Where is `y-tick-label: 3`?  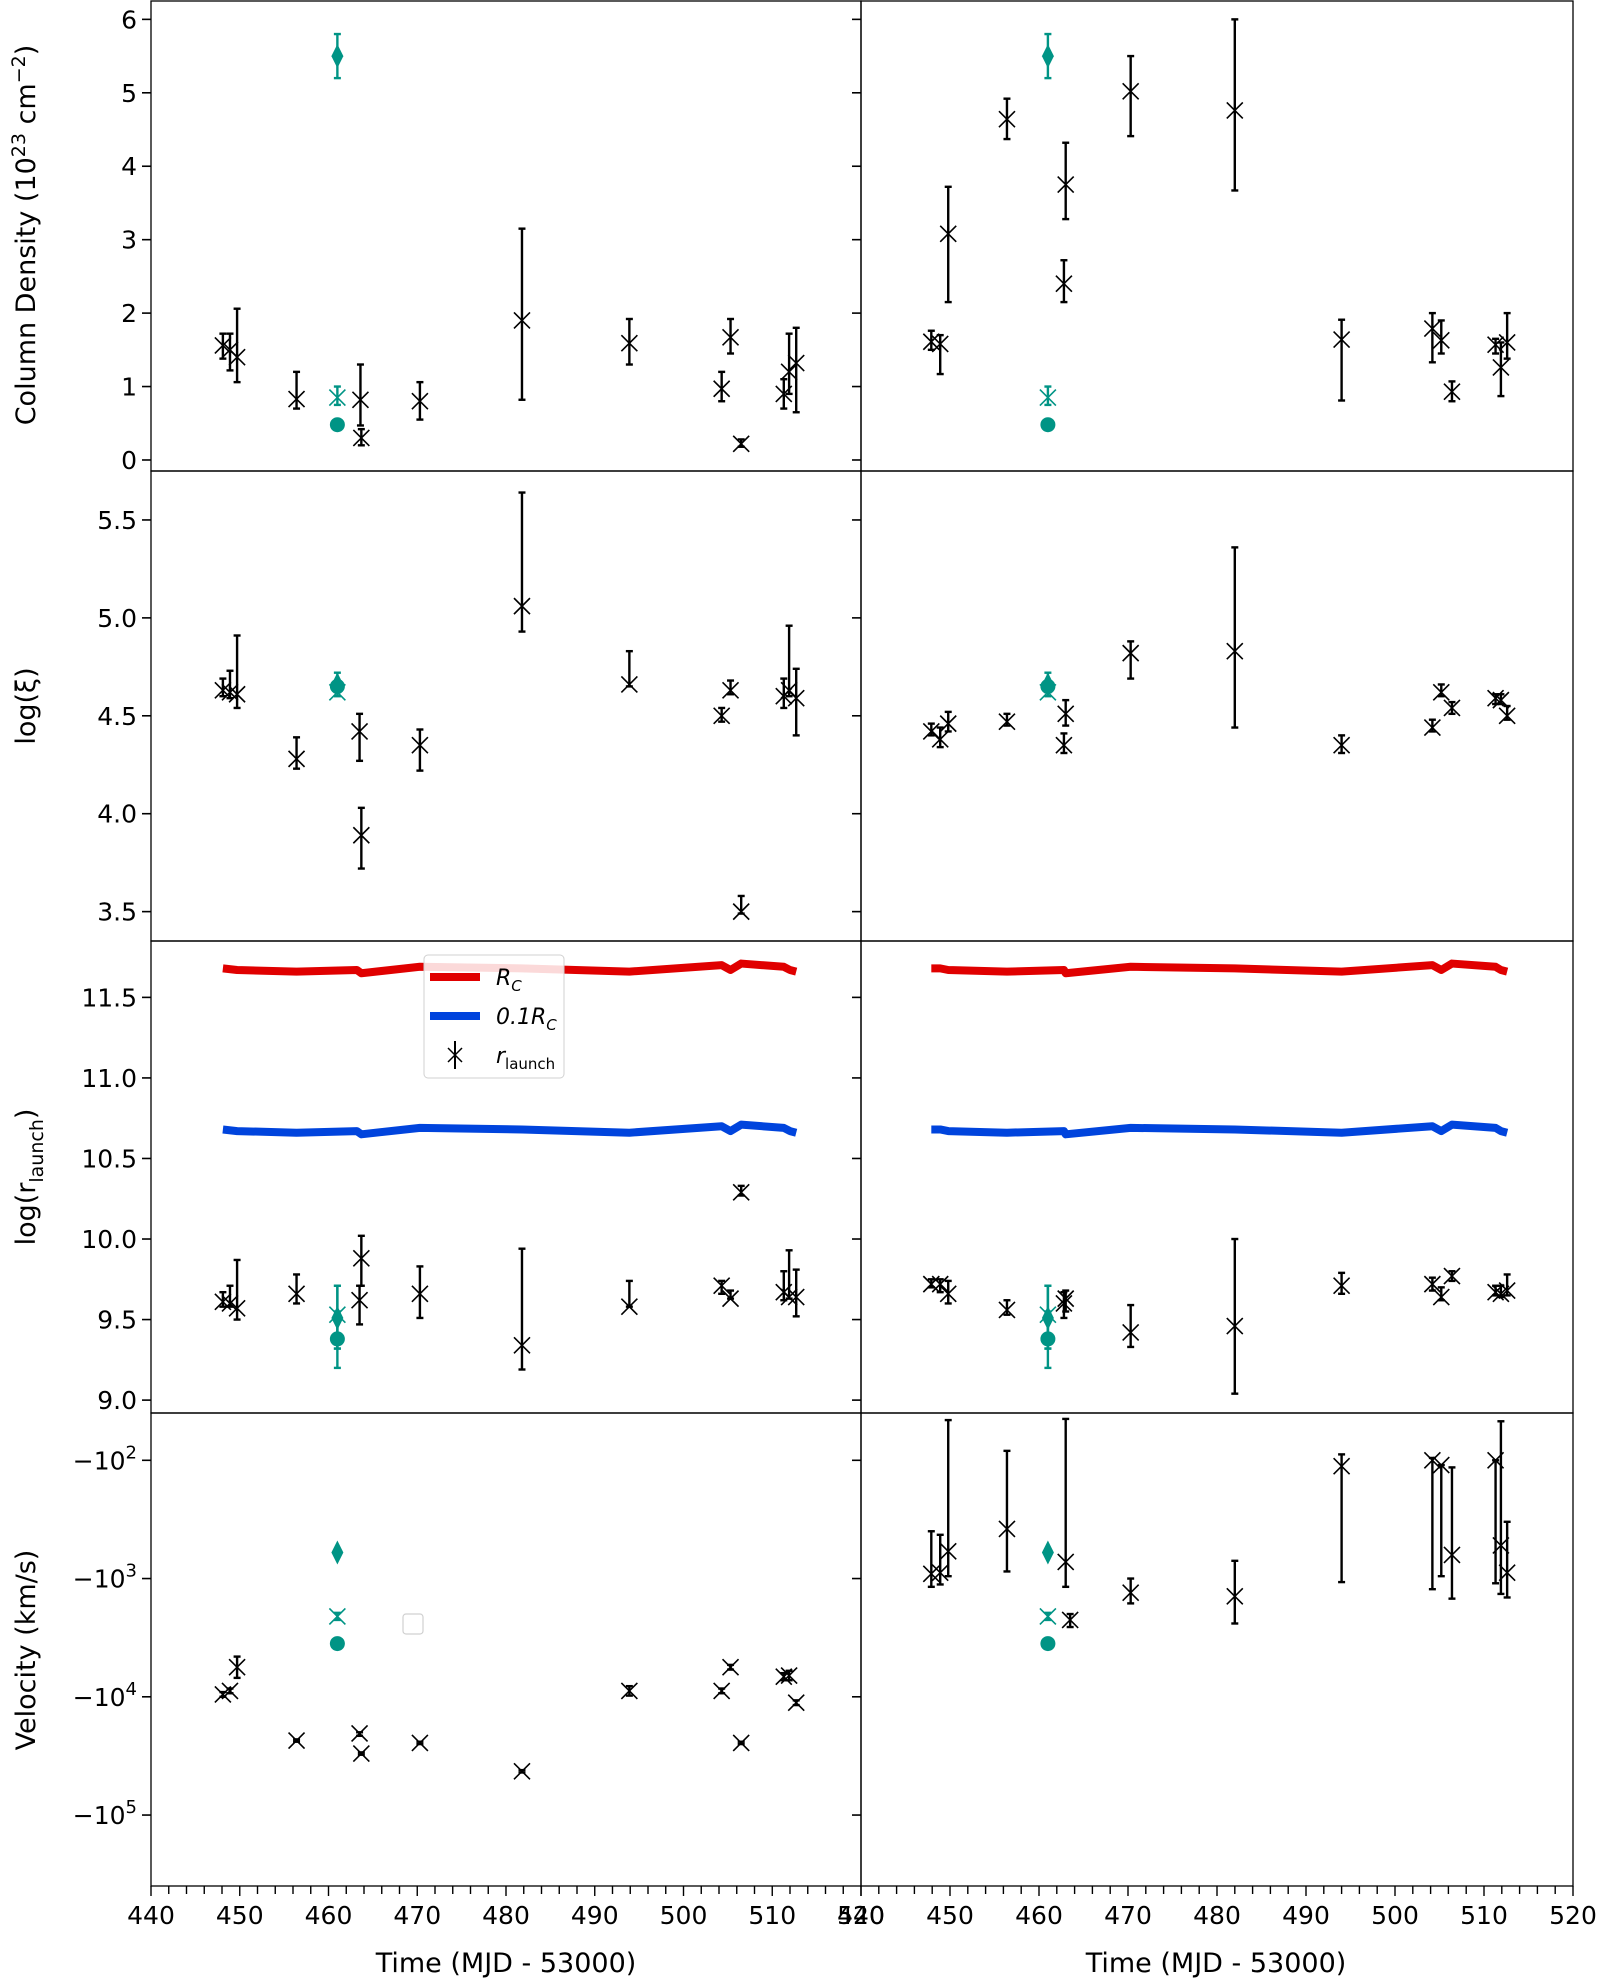 y-tick-label: 3 is located at coordinates (129, 240).